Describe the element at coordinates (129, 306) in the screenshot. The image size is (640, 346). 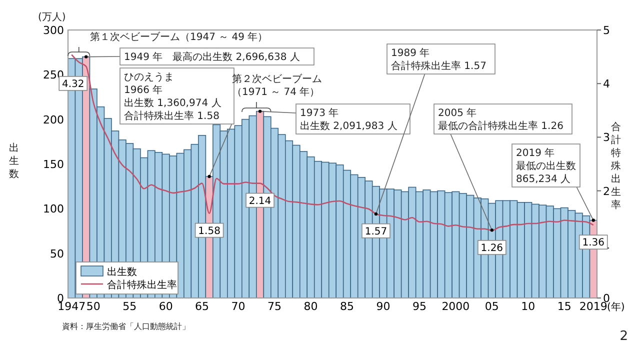
I see `x-tick-label: 55` at that location.